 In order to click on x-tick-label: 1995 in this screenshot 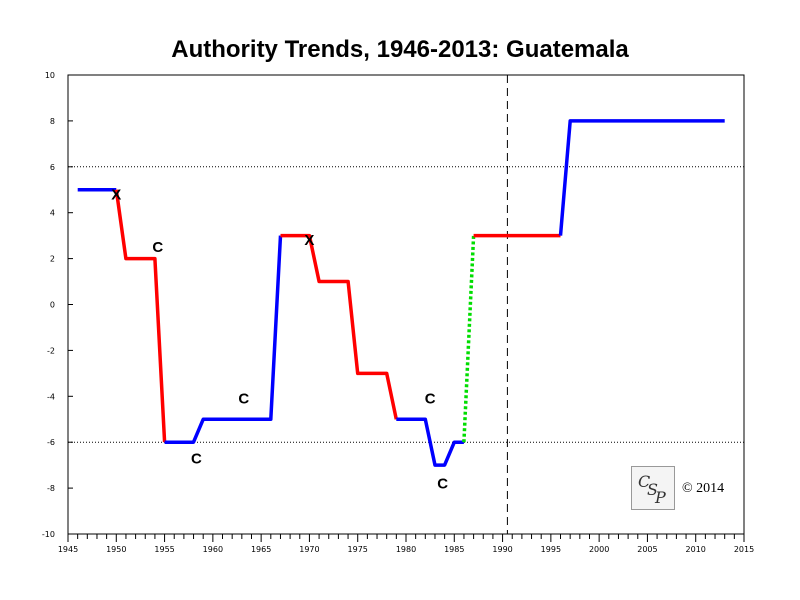, I will do `click(551, 549)`.